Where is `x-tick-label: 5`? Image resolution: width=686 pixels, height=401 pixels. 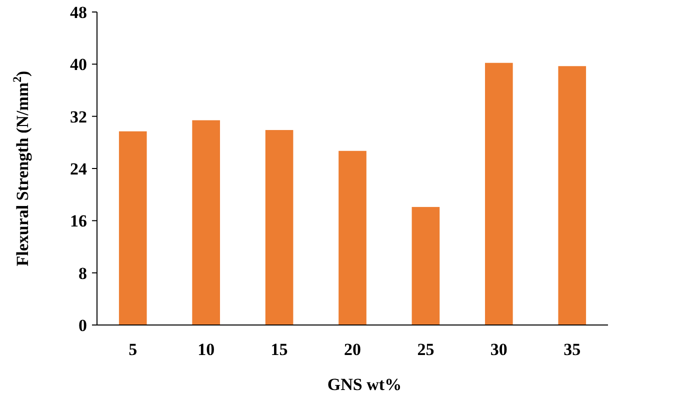
x-tick-label: 5 is located at coordinates (133, 349).